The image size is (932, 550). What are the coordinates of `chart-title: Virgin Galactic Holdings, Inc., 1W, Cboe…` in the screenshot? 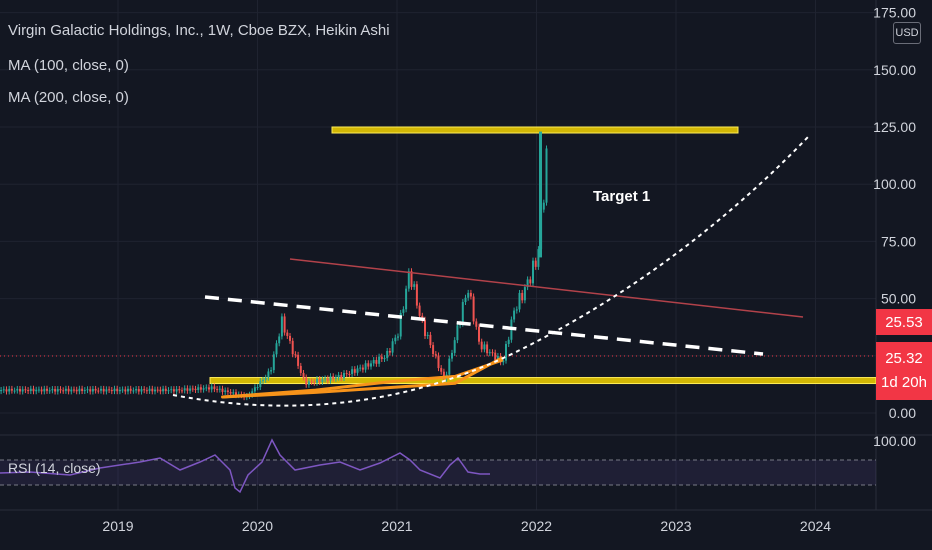 It's located at (199, 30).